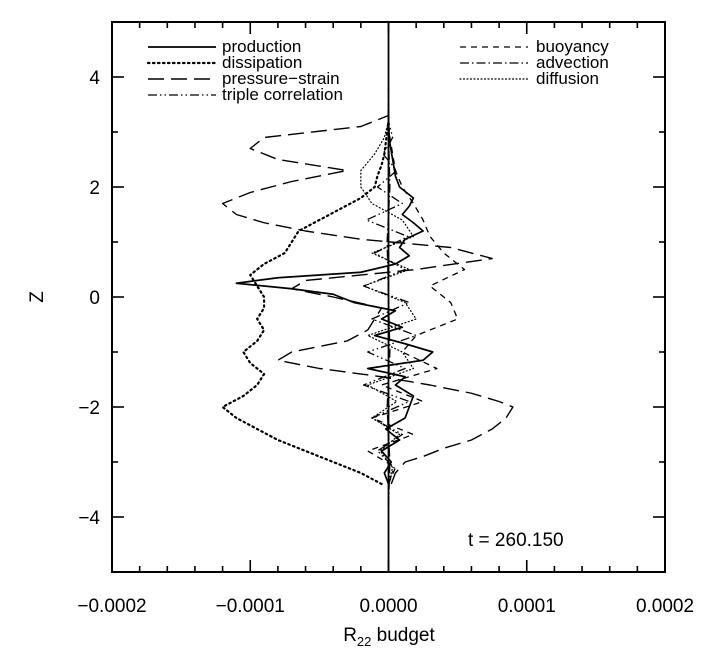  What do you see at coordinates (261, 46) in the screenshot?
I see `legend-label-production: production` at bounding box center [261, 46].